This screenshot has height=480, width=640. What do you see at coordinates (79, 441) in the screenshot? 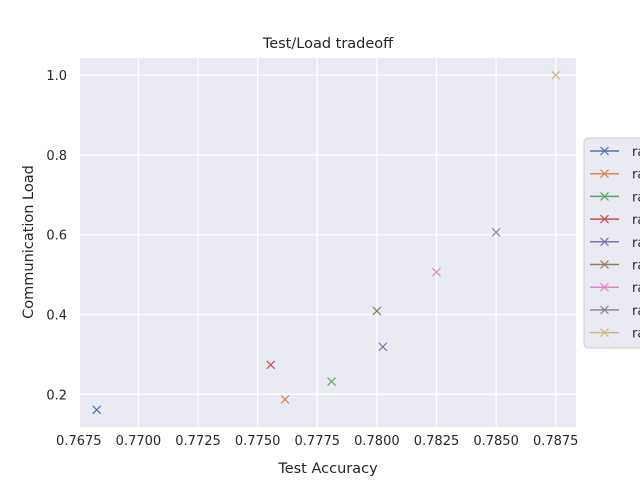
I see `x-tick-label: 0.7675` at bounding box center [79, 441].